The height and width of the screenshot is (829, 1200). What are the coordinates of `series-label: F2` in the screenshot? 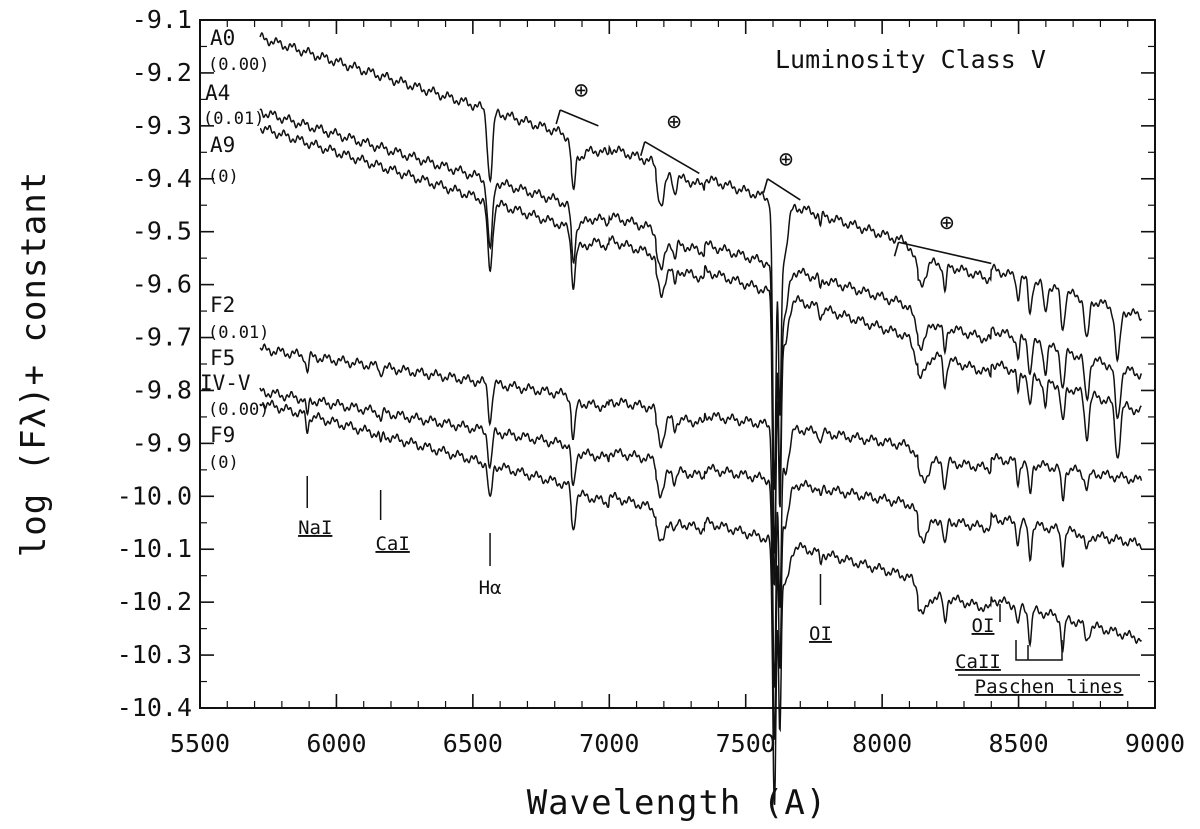 It's located at (222, 305).